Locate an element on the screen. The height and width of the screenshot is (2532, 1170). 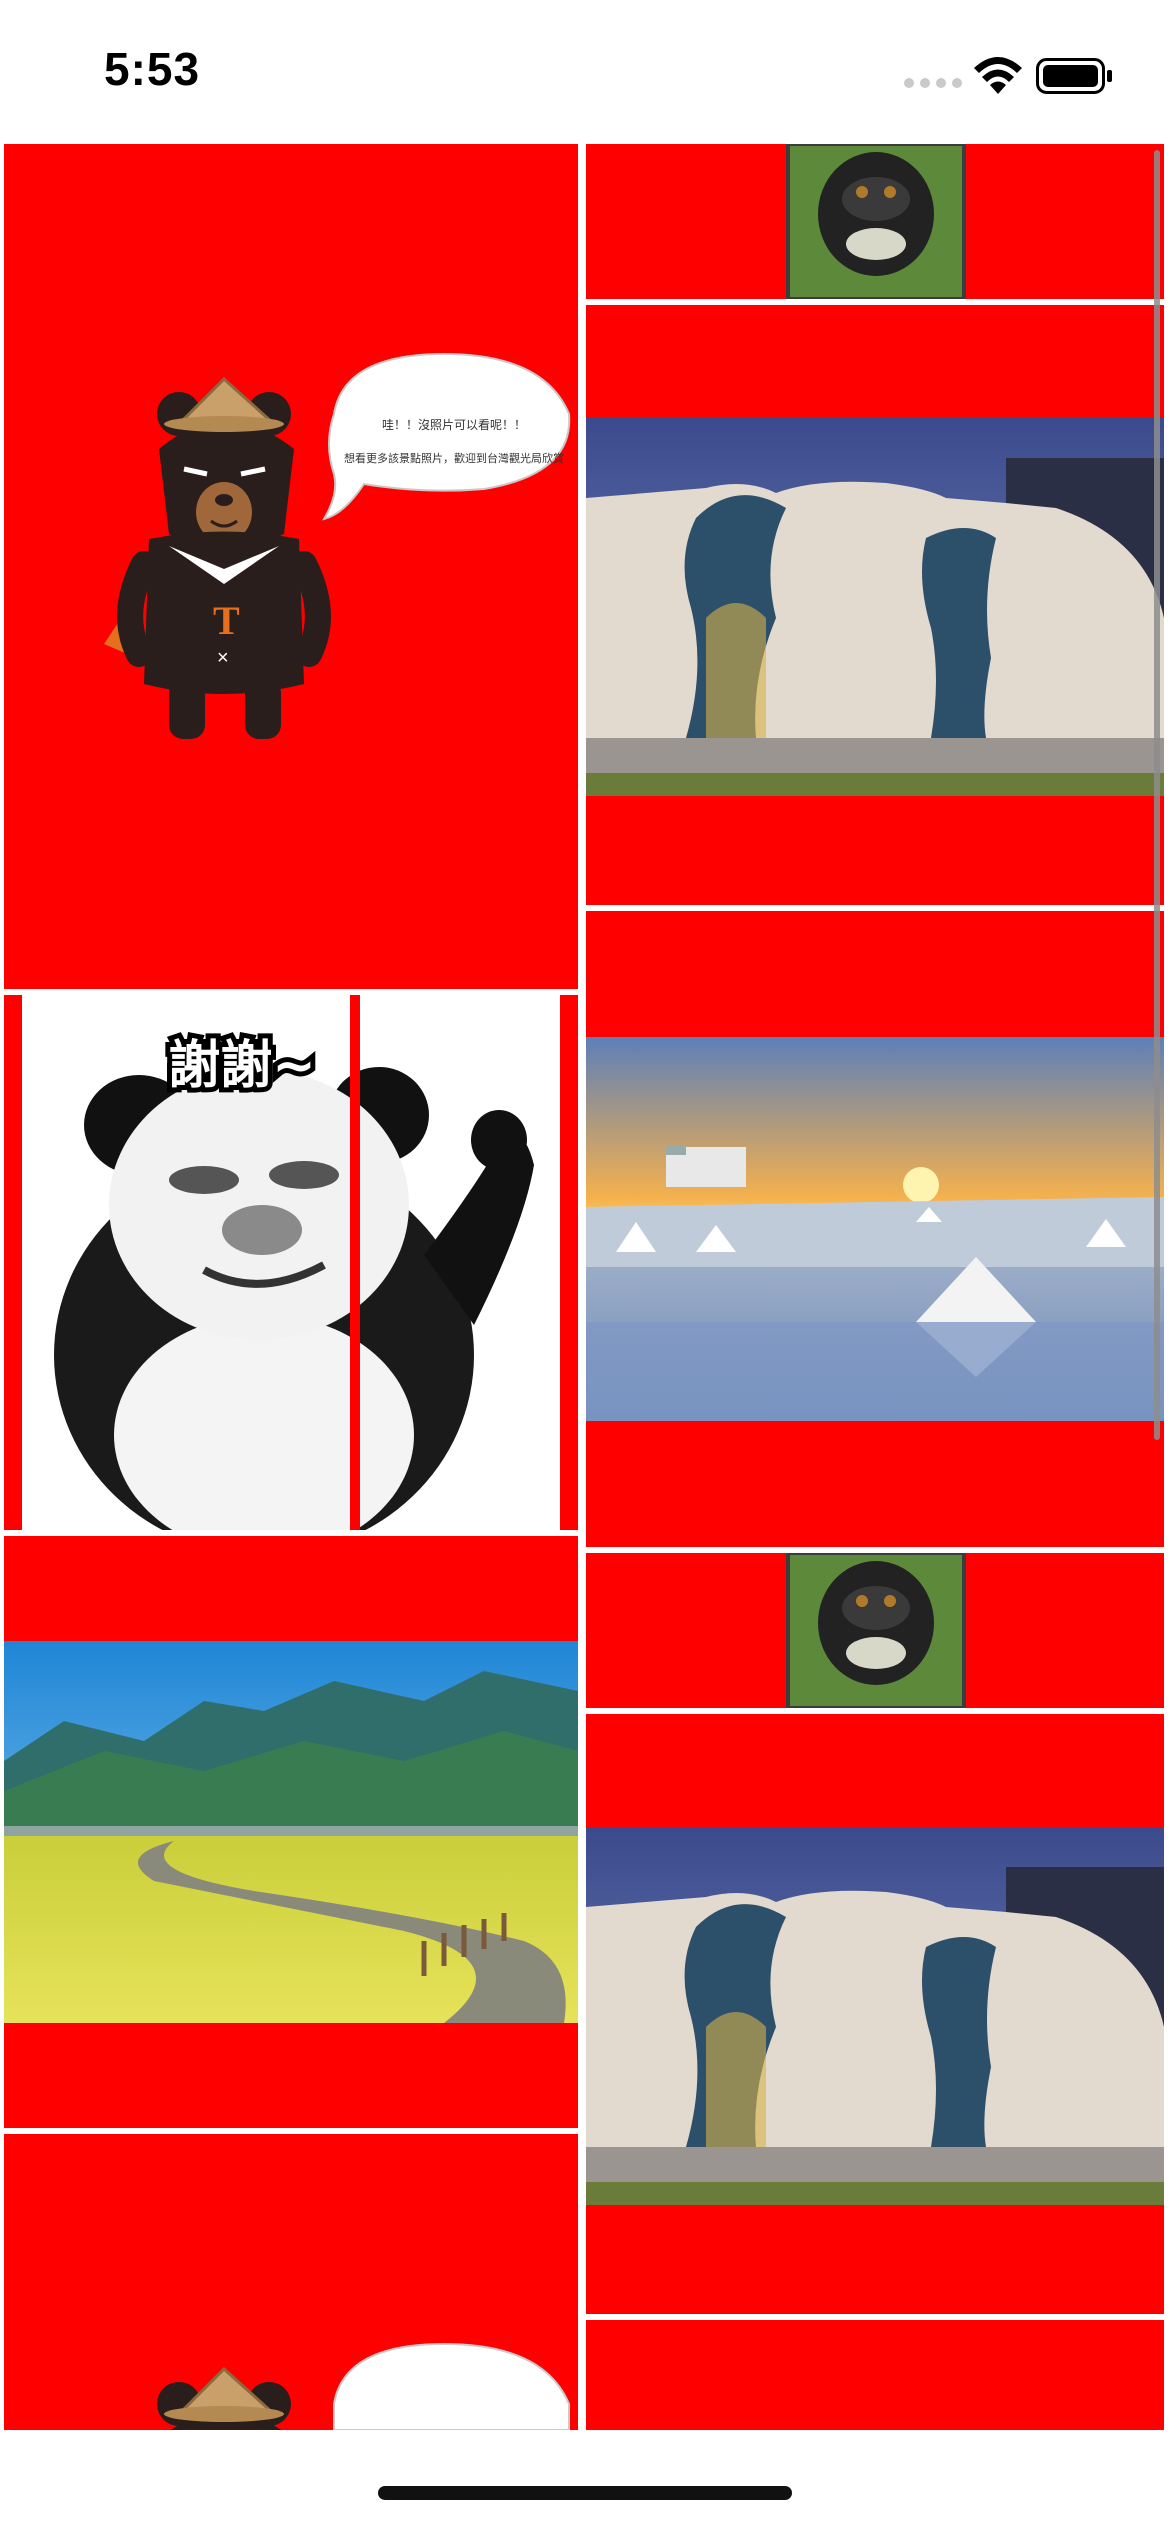
placeholder-line2: 想看更多該景點照片，歡迎到台灣觀光局欣賞 is located at coordinates (454, 458).